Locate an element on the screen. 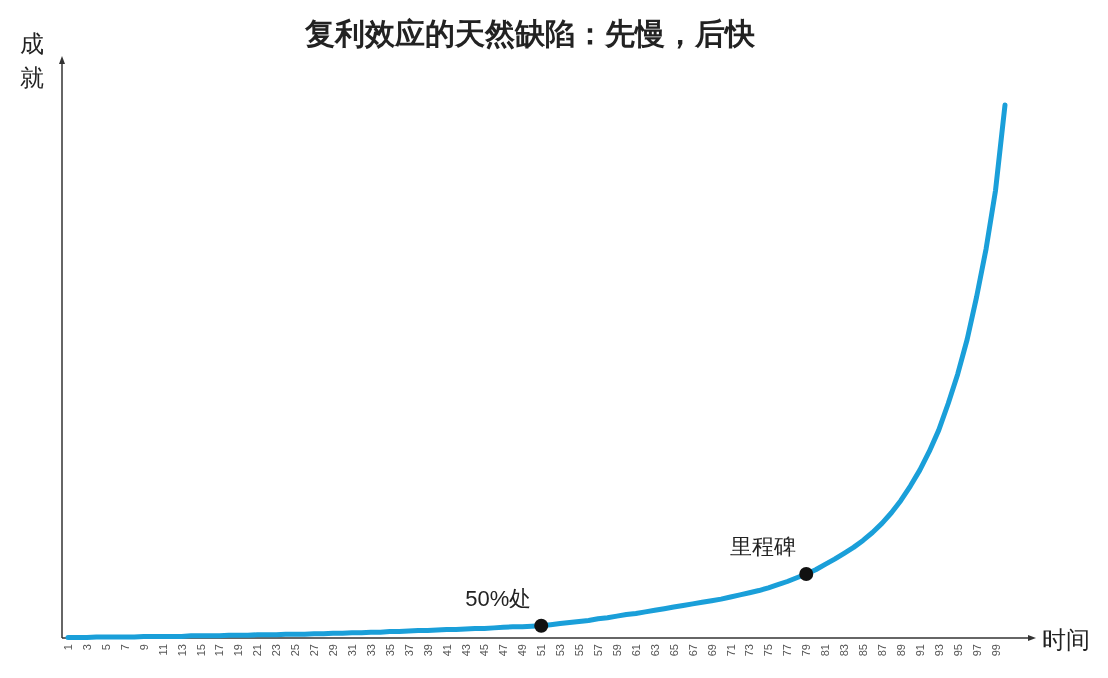  x-tick-label: 25 is located at coordinates (295, 650).